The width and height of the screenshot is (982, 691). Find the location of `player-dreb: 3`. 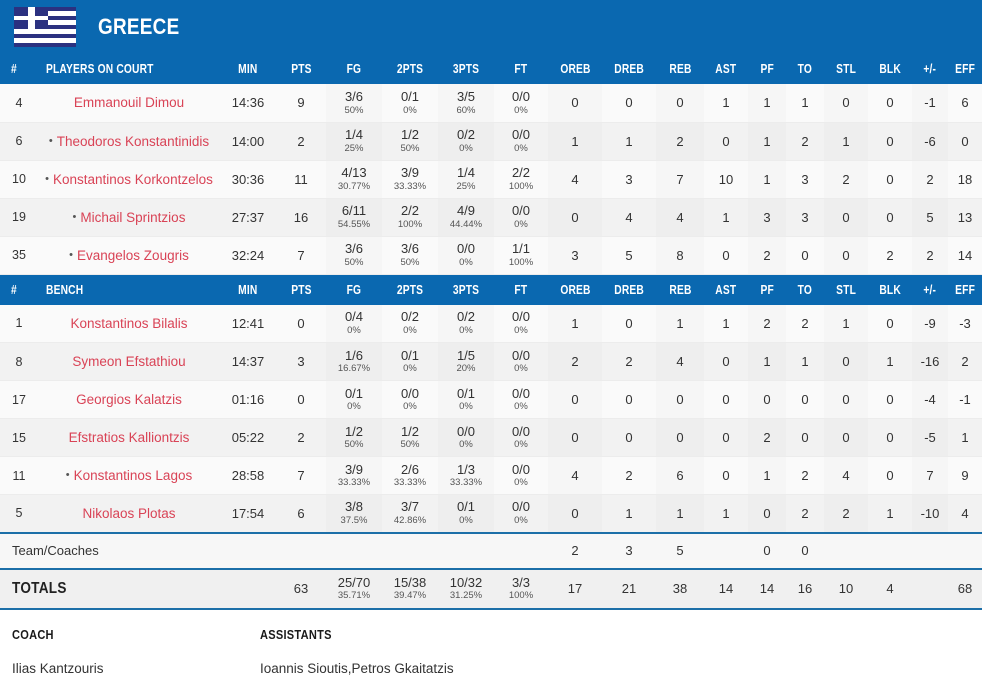

player-dreb: 3 is located at coordinates (629, 179).